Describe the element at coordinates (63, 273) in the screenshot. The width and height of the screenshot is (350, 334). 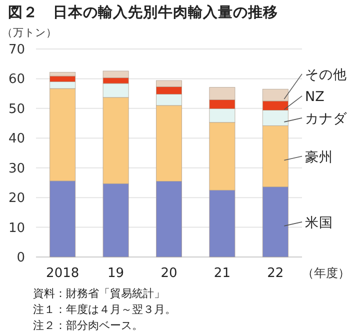
I see `x-tick-label: 2018` at that location.